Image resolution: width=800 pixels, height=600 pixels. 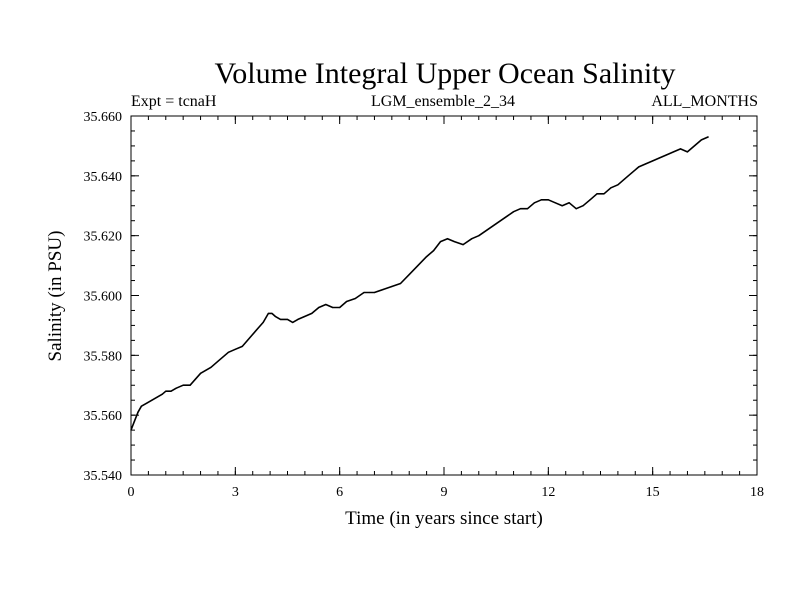 I want to click on y-tick-label: 35.560, so click(x=103, y=416).